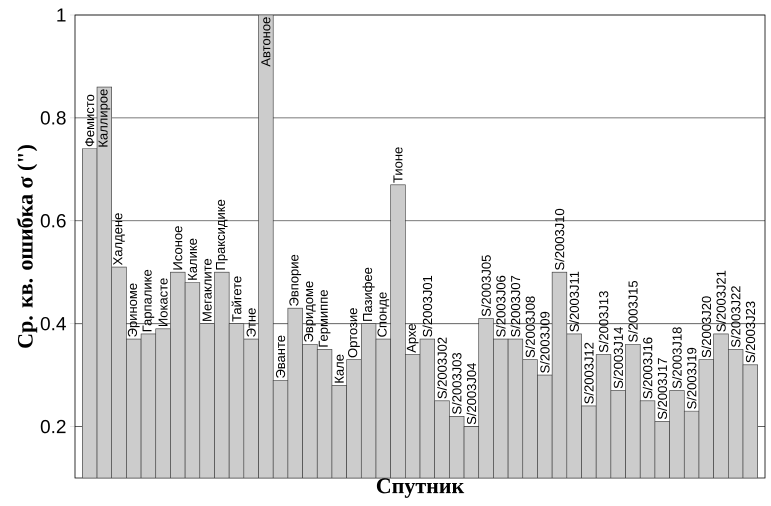 The image size is (771, 506). I want to click on x-tick-label: Кале, so click(339, 368).